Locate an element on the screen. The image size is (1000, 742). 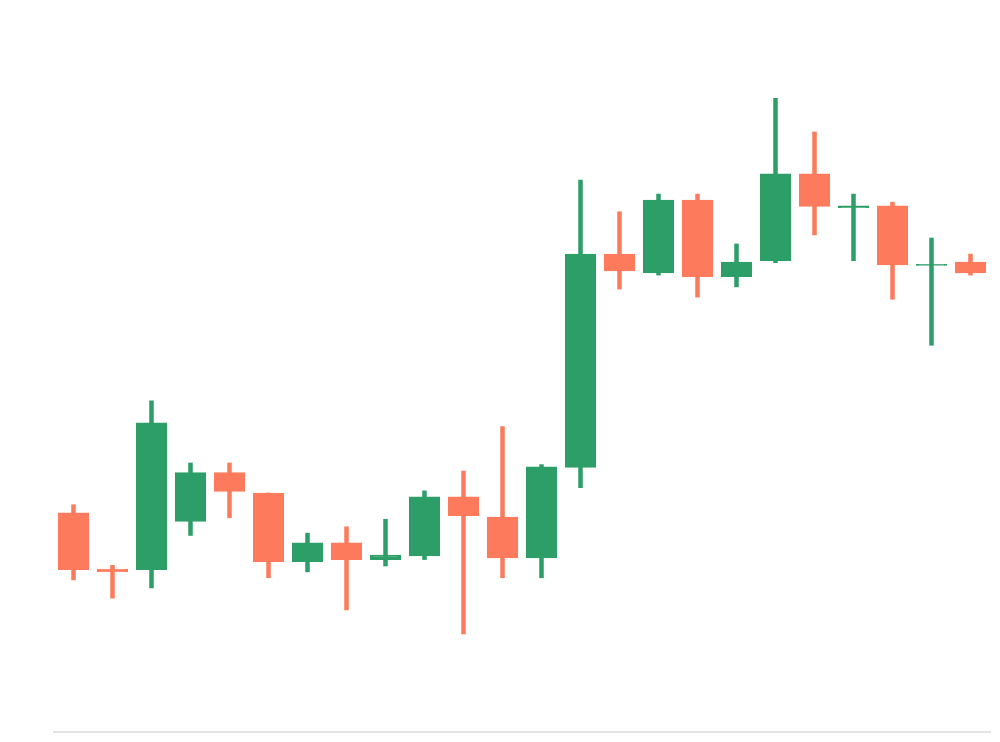
candlestick is located at coordinates (463, 552).